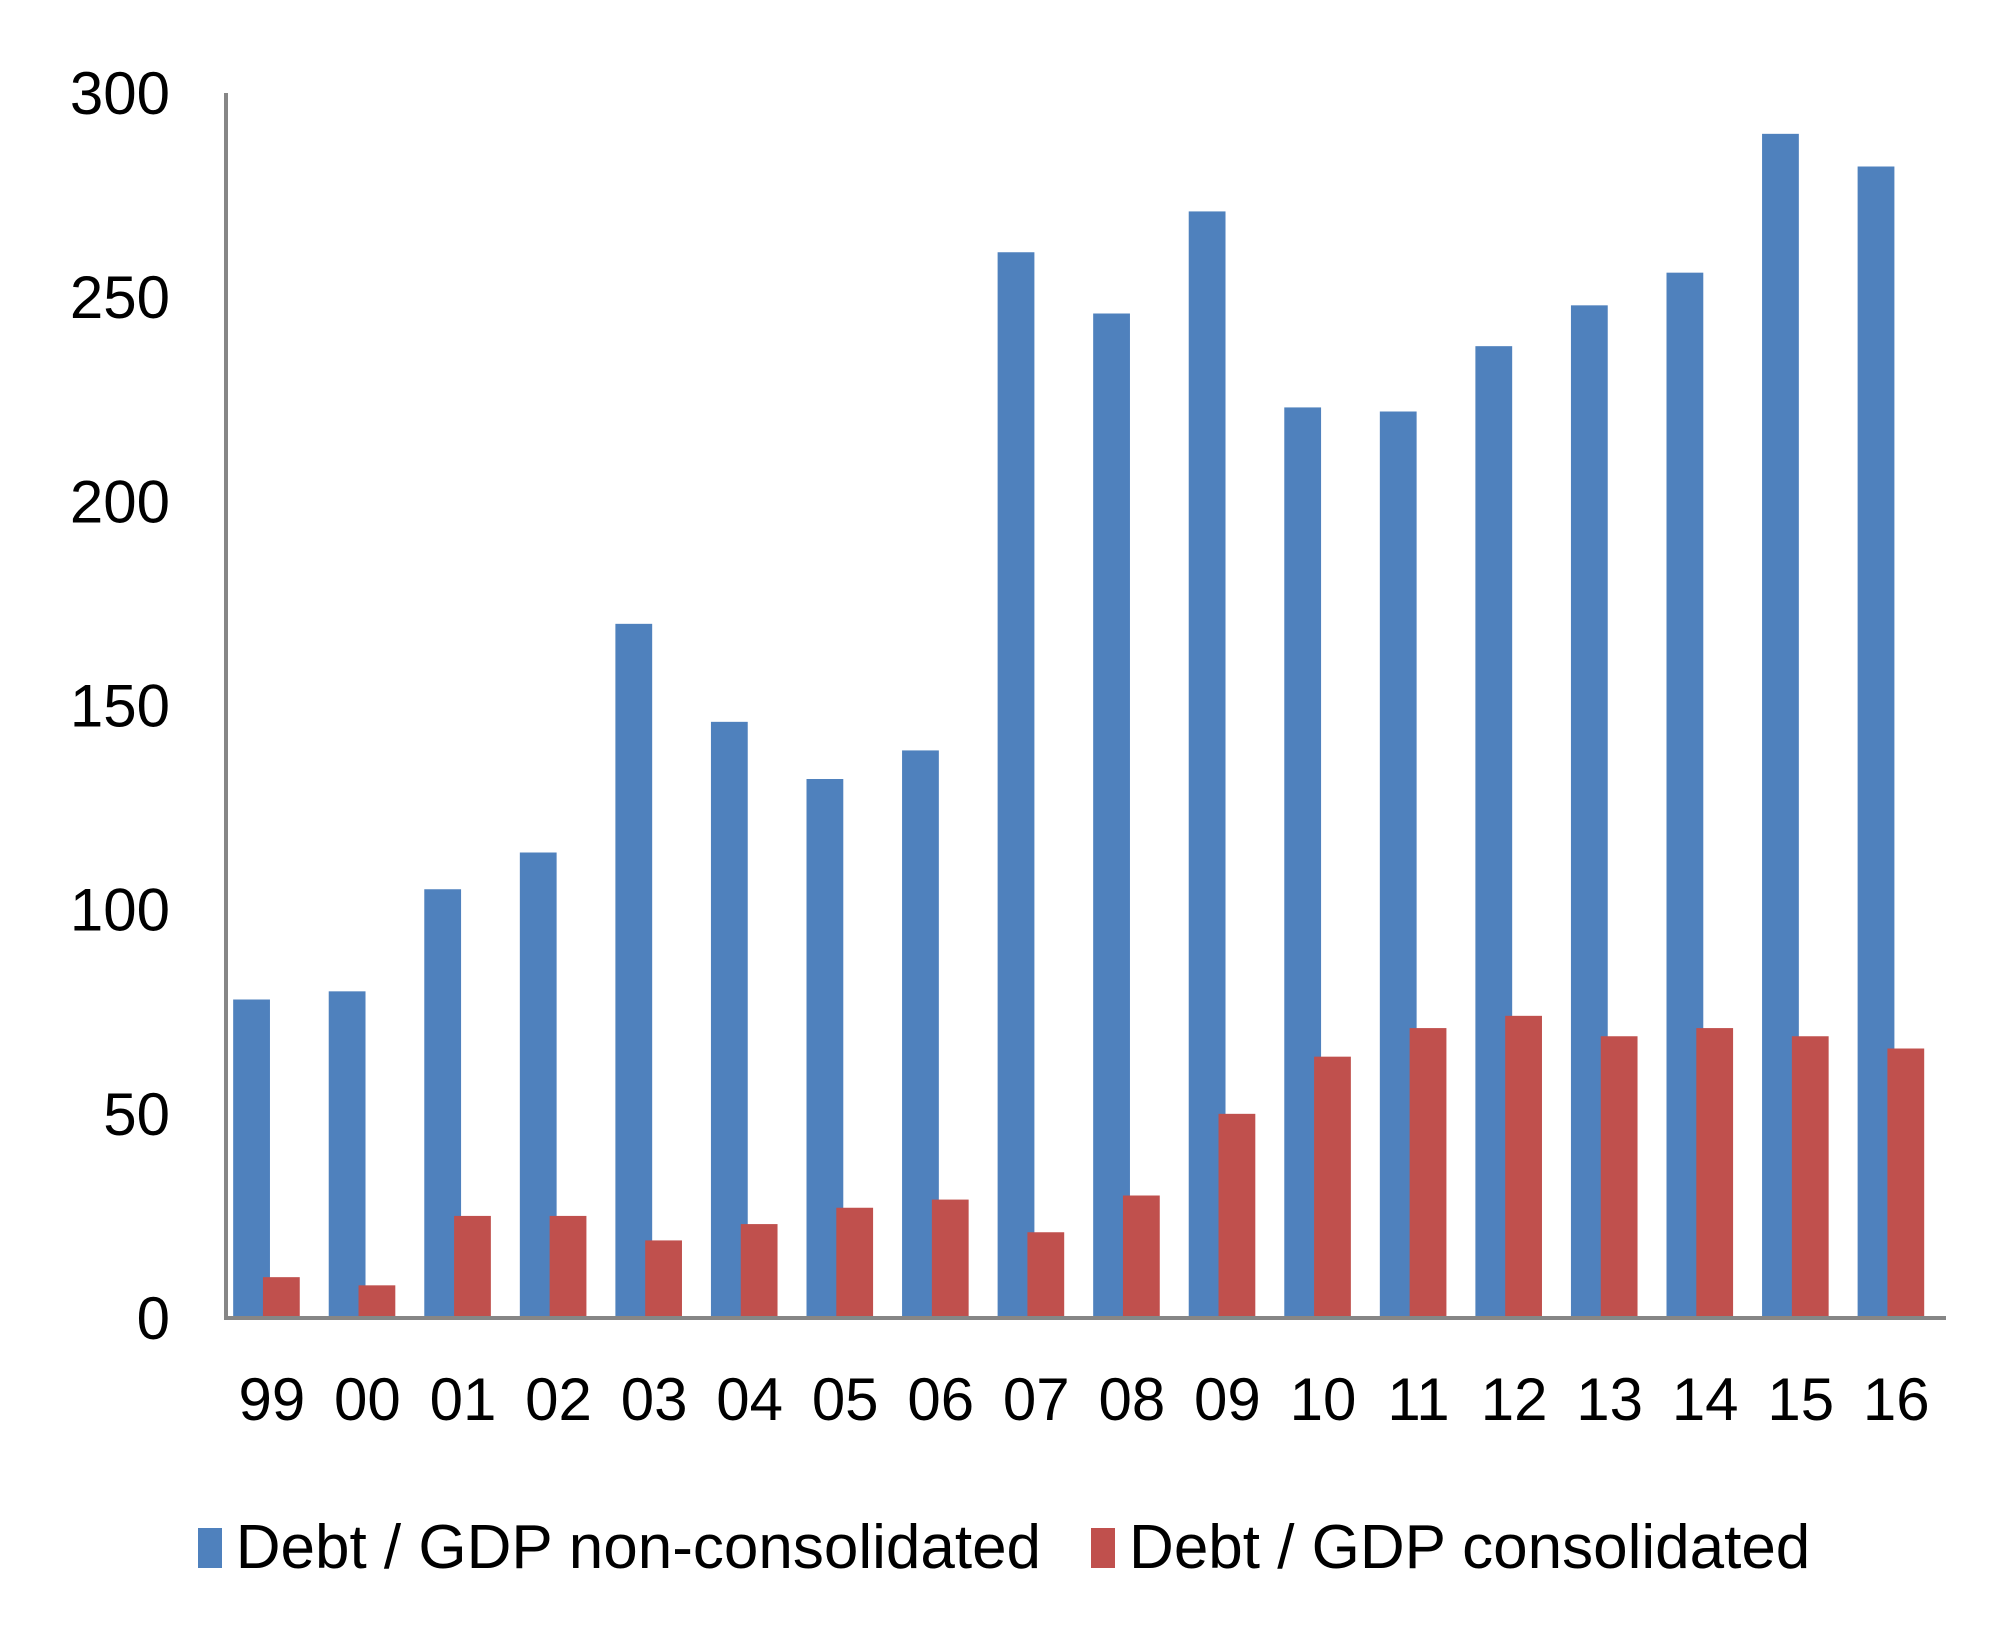  Describe the element at coordinates (1103, 1547) in the screenshot. I see `legend-swatch-consolidated` at that location.